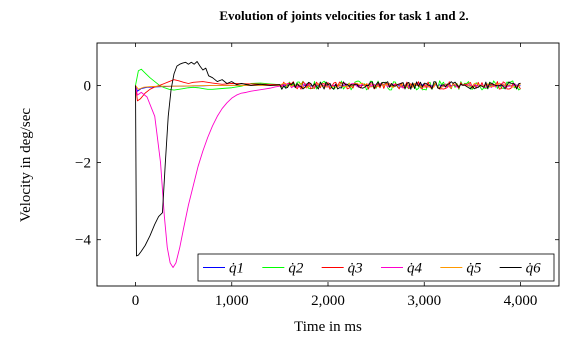 The width and height of the screenshot is (575, 342). Describe the element at coordinates (534, 269) in the screenshot. I see `legend-label-6: q̇6` at that location.